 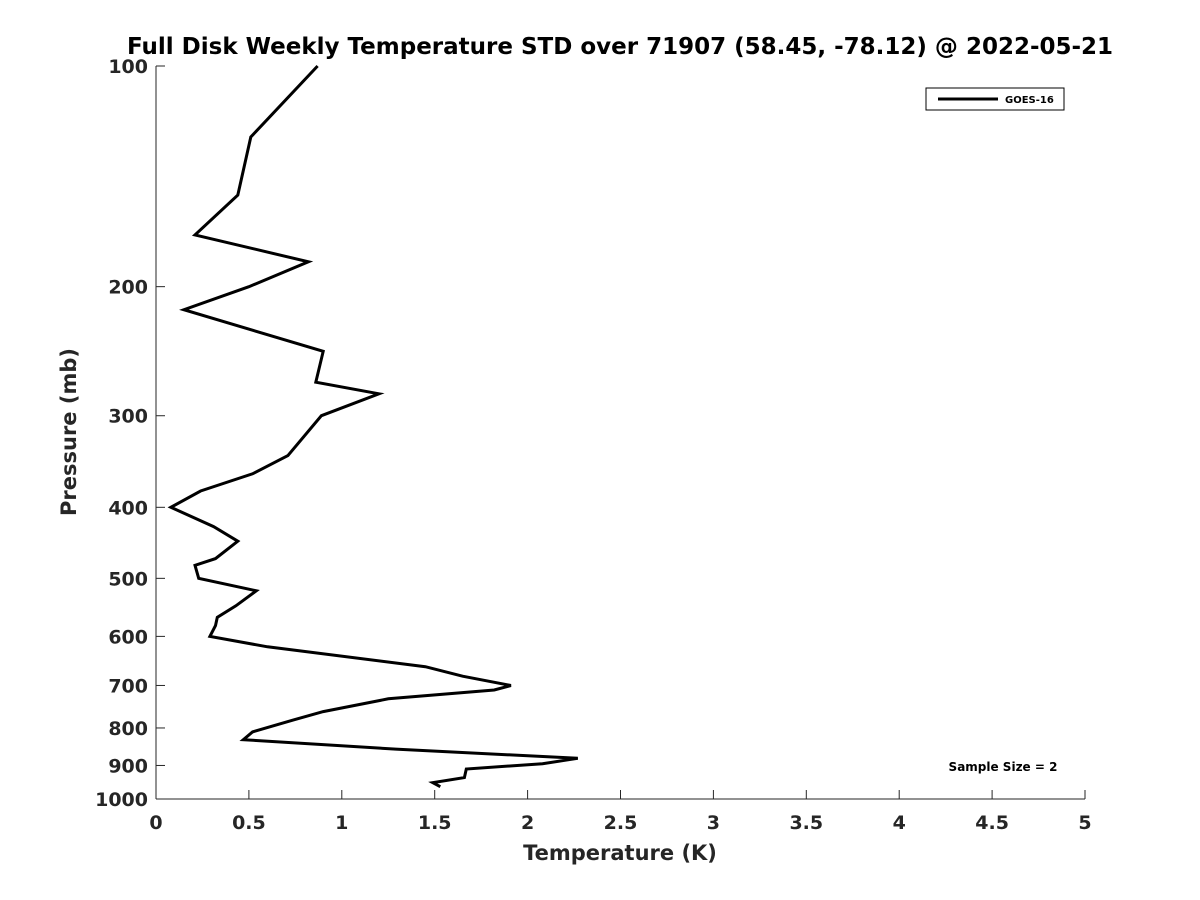 I want to click on y-tick-label: 400, so click(x=128, y=508).